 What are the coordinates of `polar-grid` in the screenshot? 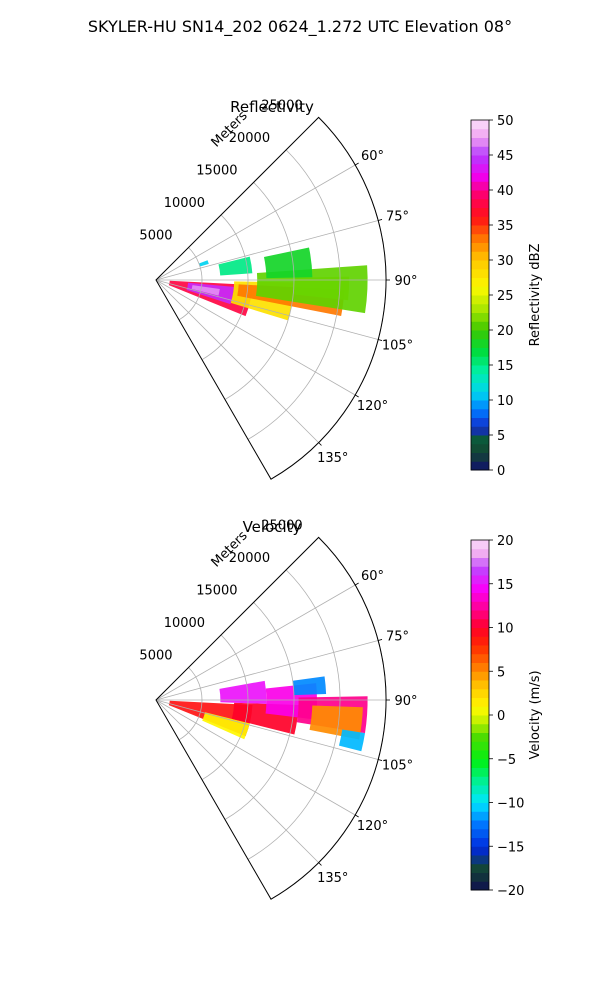 It's located at (271, 298).